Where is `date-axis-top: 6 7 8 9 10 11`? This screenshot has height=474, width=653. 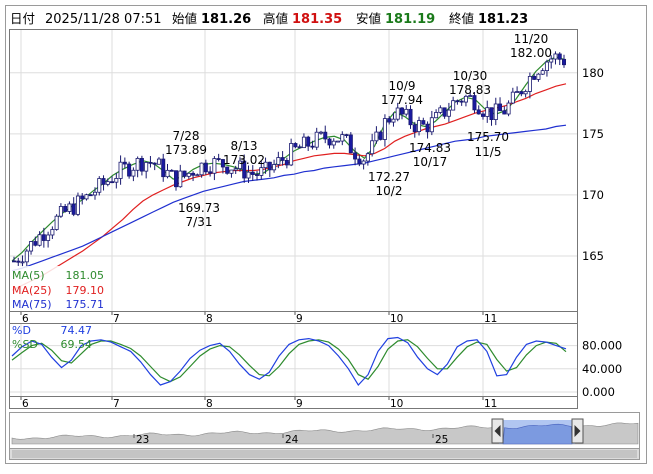
date-axis-top: 6 7 8 9 10 11 is located at coordinates (293, 318).